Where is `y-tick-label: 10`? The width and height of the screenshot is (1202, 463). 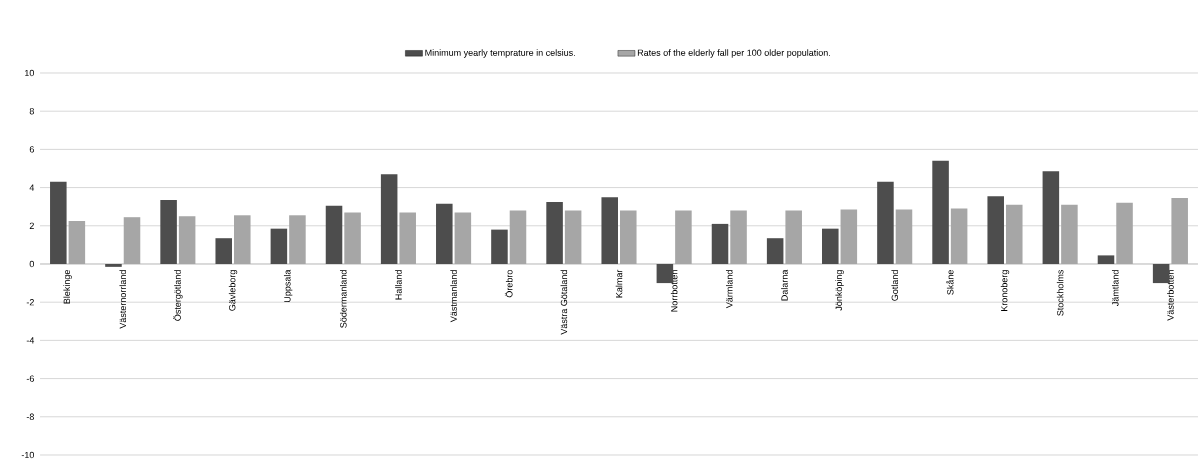 y-tick-label: 10 is located at coordinates (29, 73).